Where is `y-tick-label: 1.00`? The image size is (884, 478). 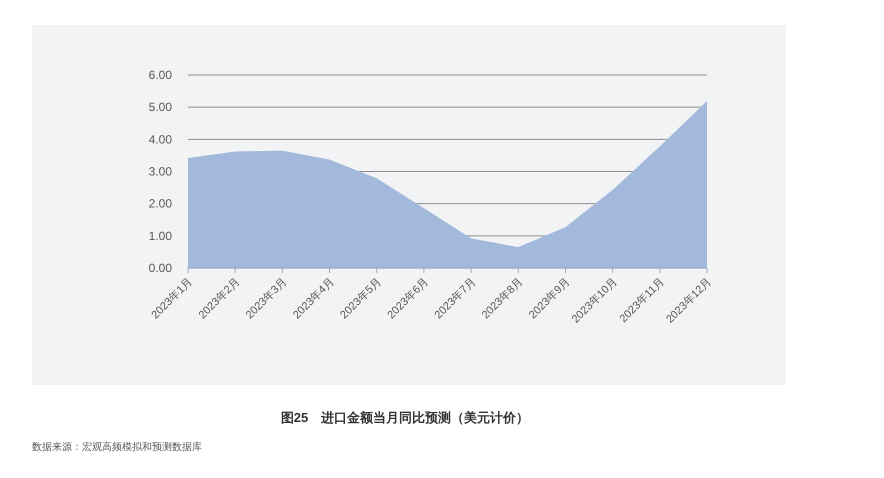 y-tick-label: 1.00 is located at coordinates (160, 235).